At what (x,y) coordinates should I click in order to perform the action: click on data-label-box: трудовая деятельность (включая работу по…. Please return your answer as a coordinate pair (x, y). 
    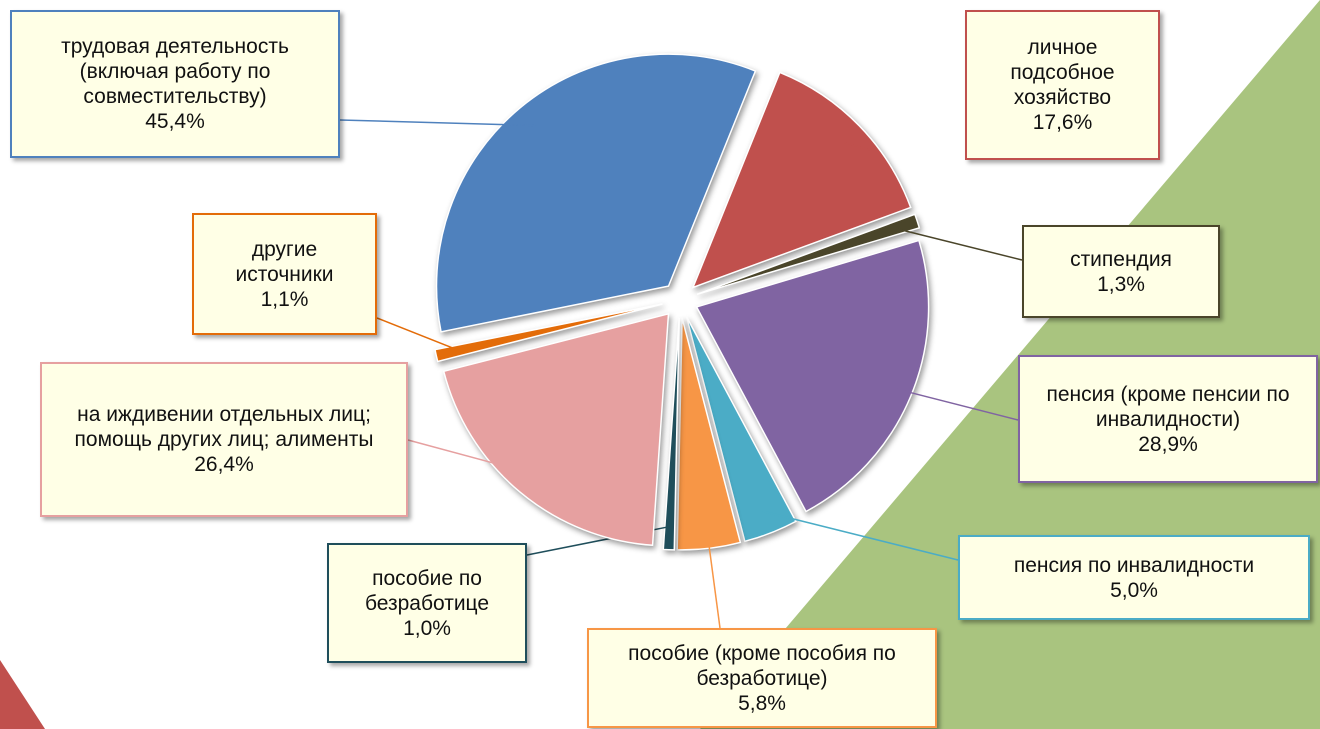
    Looking at the image, I should click on (175, 84).